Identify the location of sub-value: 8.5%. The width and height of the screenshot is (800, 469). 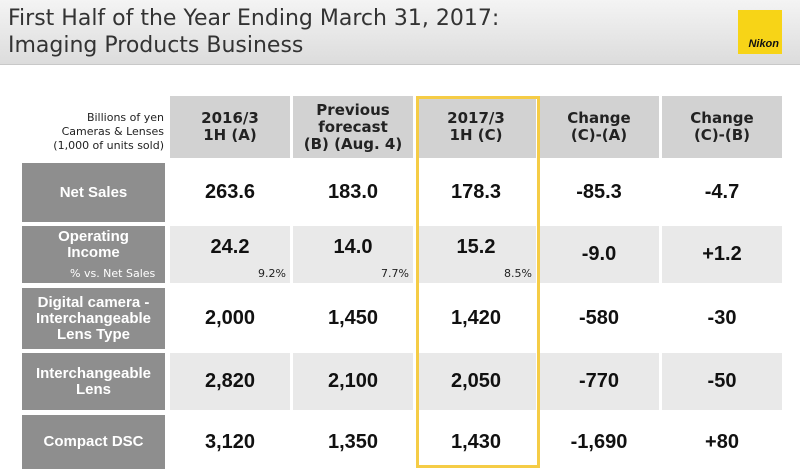
(518, 273).